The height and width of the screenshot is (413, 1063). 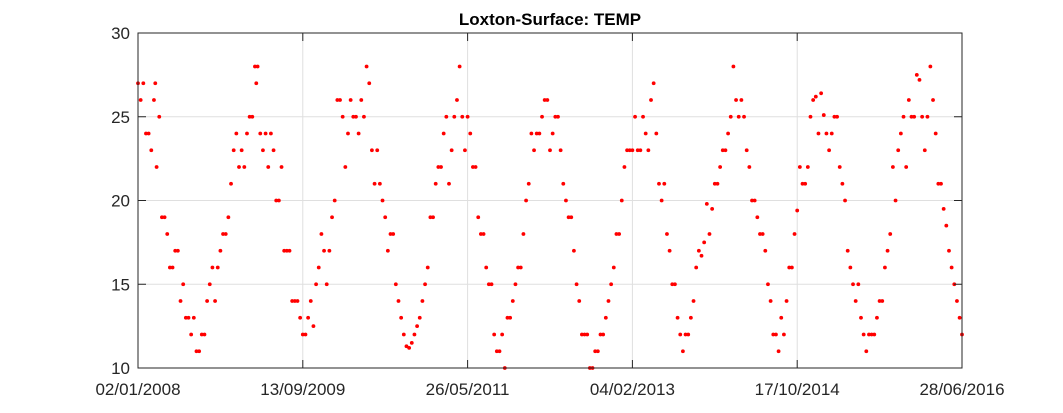 What do you see at coordinates (961, 389) in the screenshot?
I see `x-tick-label: 28/06/2016` at bounding box center [961, 389].